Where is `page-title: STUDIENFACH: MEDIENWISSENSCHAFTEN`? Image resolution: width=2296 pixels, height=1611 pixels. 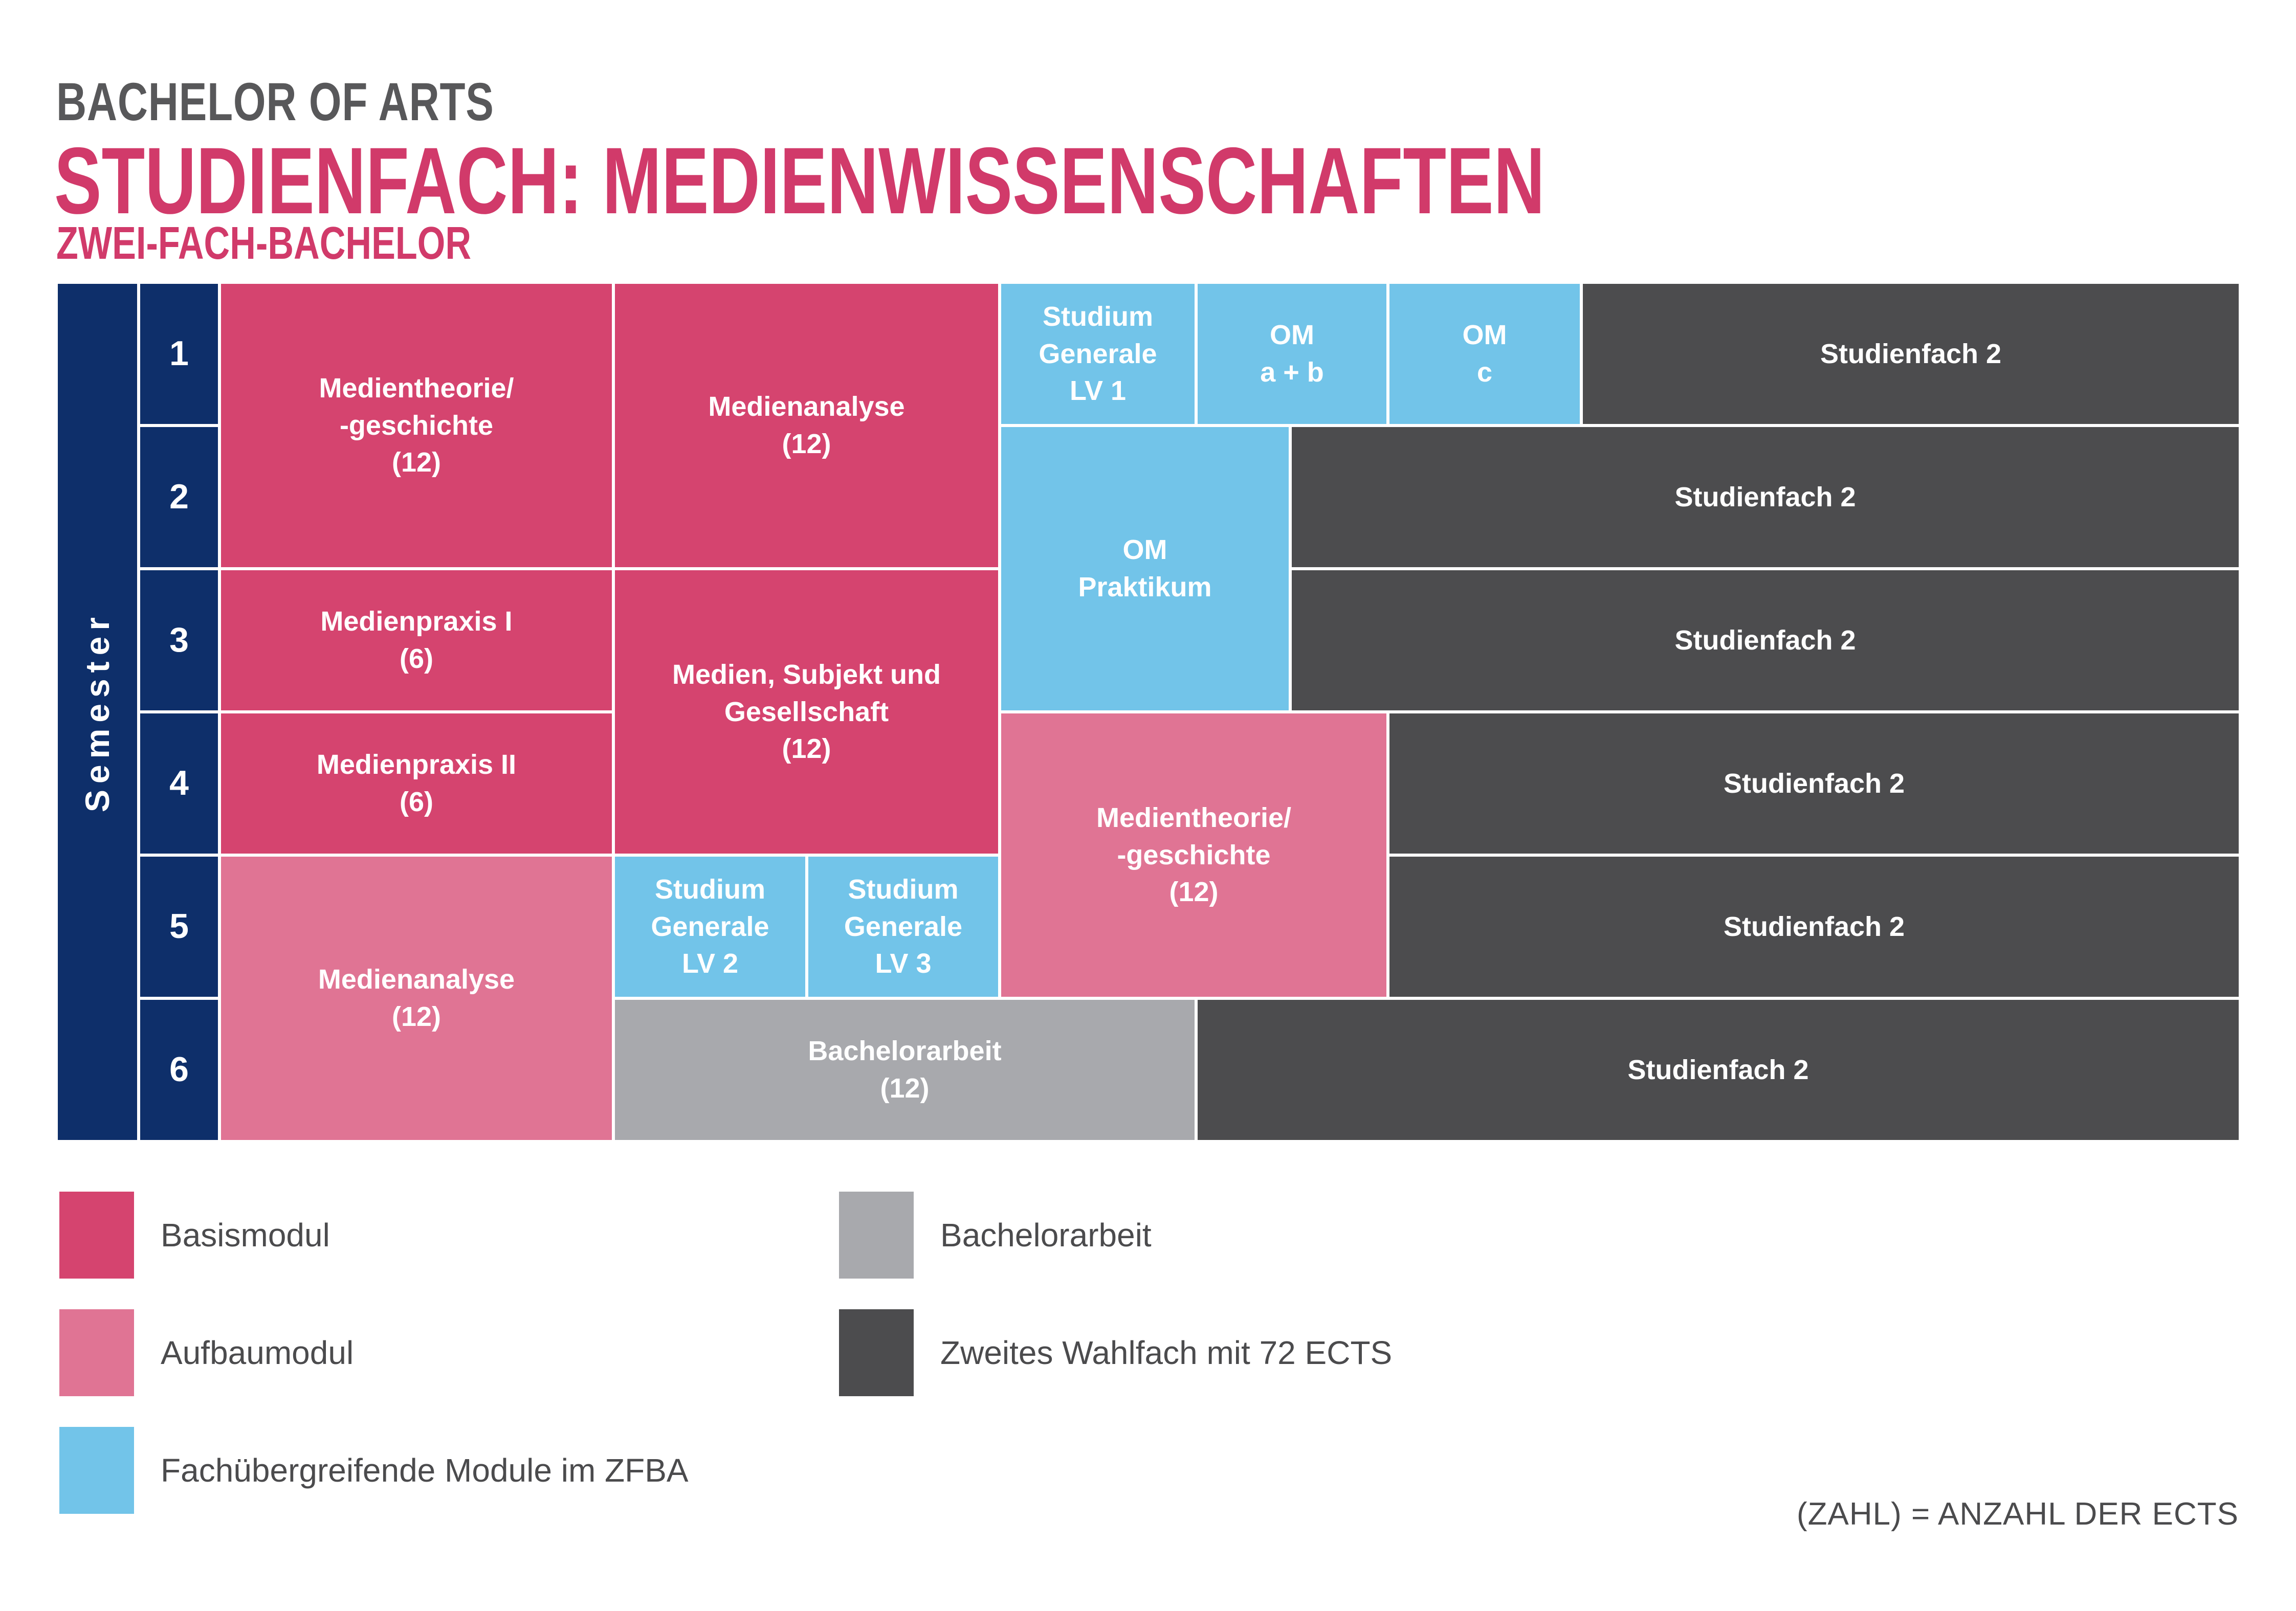 page-title: STUDIENFACH: MEDIENWISSENSCHAFTEN is located at coordinates (799, 181).